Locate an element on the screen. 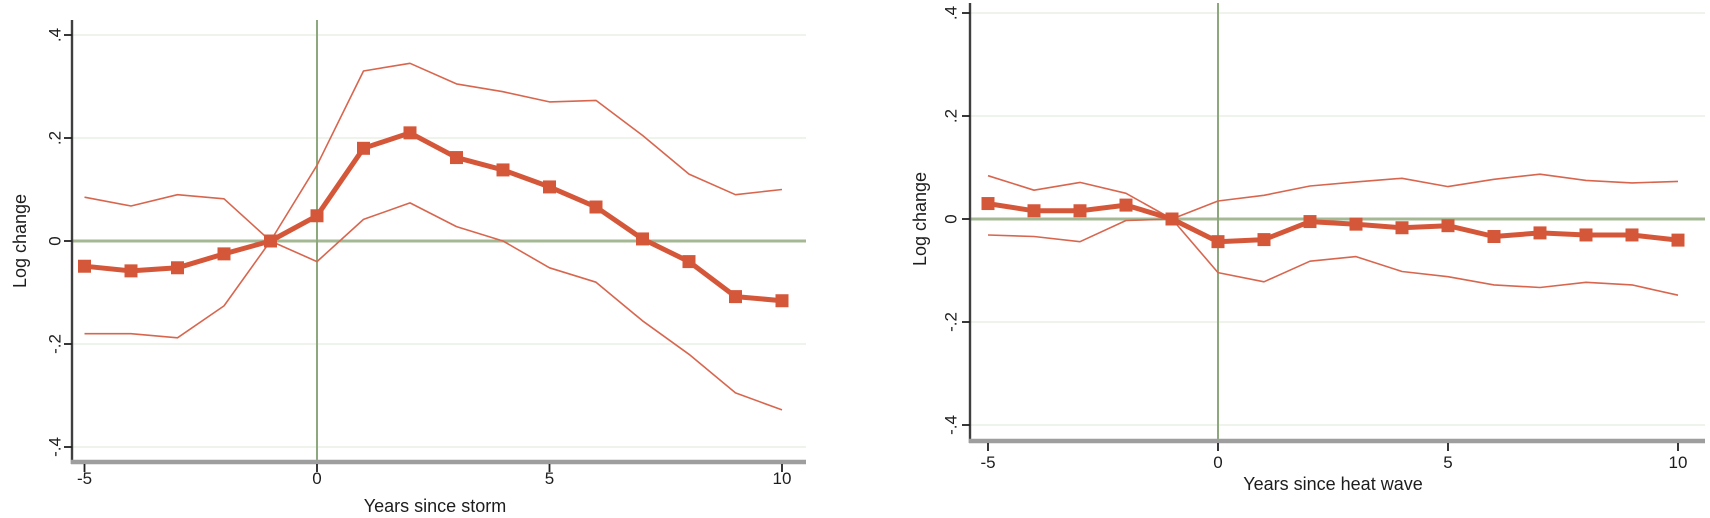 The image size is (1710, 518). confidence-interval-lines is located at coordinates (1333, 234).